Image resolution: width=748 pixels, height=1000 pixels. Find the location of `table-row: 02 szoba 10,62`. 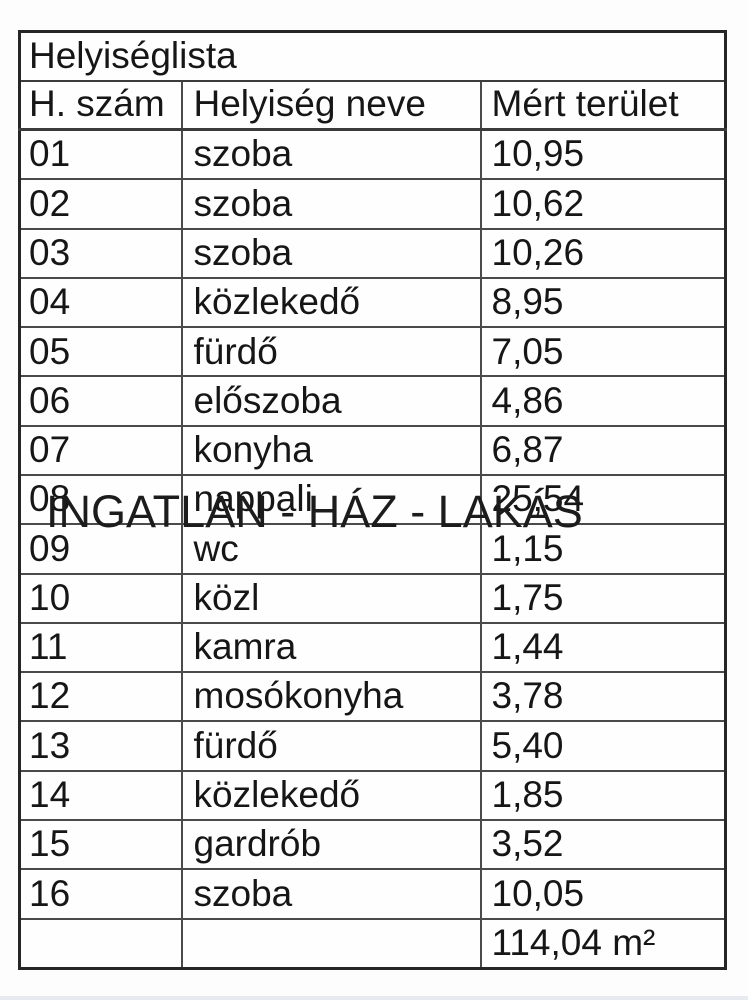

table-row: 02 szoba 10,62 is located at coordinates (372, 204).